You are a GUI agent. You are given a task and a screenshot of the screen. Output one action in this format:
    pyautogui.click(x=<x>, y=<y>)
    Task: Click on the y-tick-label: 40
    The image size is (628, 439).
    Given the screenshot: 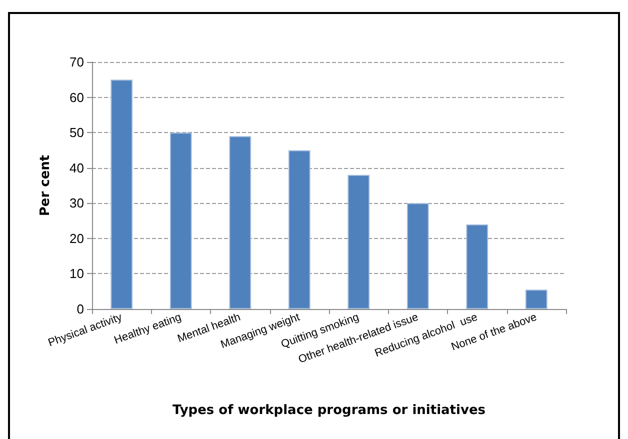 What is the action you would take?
    pyautogui.click(x=77, y=168)
    